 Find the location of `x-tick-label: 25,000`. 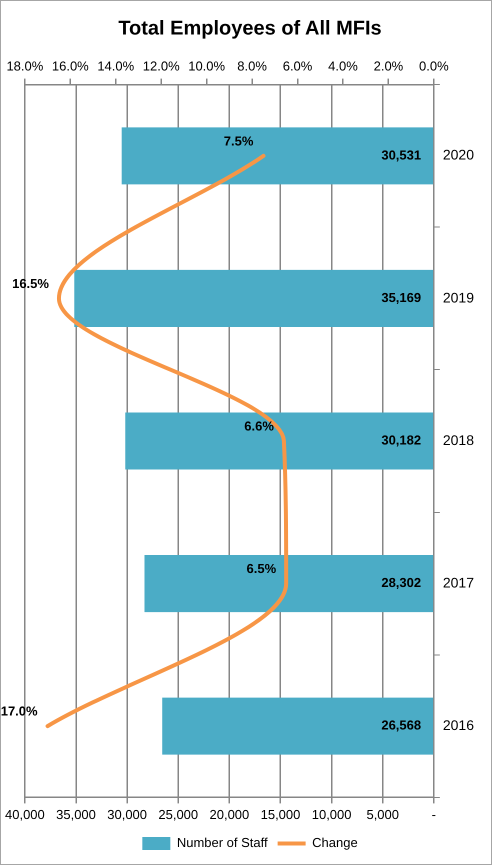

x-tick-label: 25,000 is located at coordinates (178, 814).